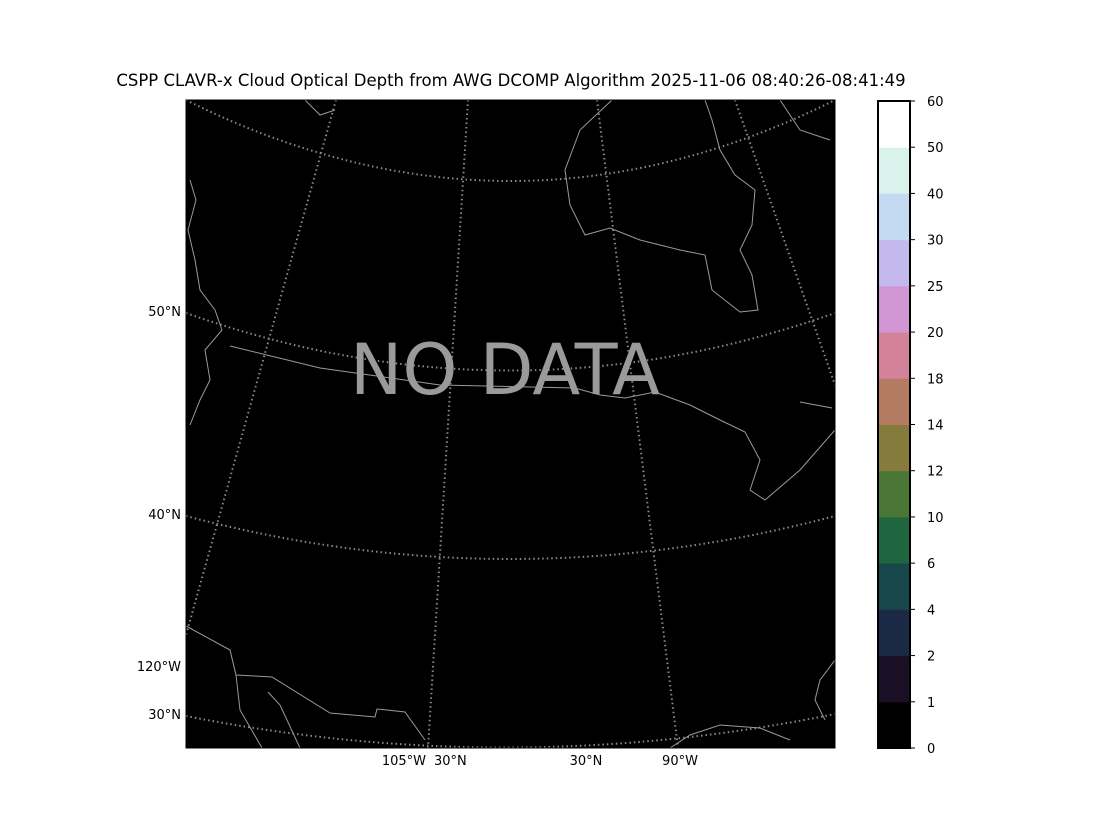 The image size is (1120, 840). I want to click on lat-label: 50°N, so click(164, 312).